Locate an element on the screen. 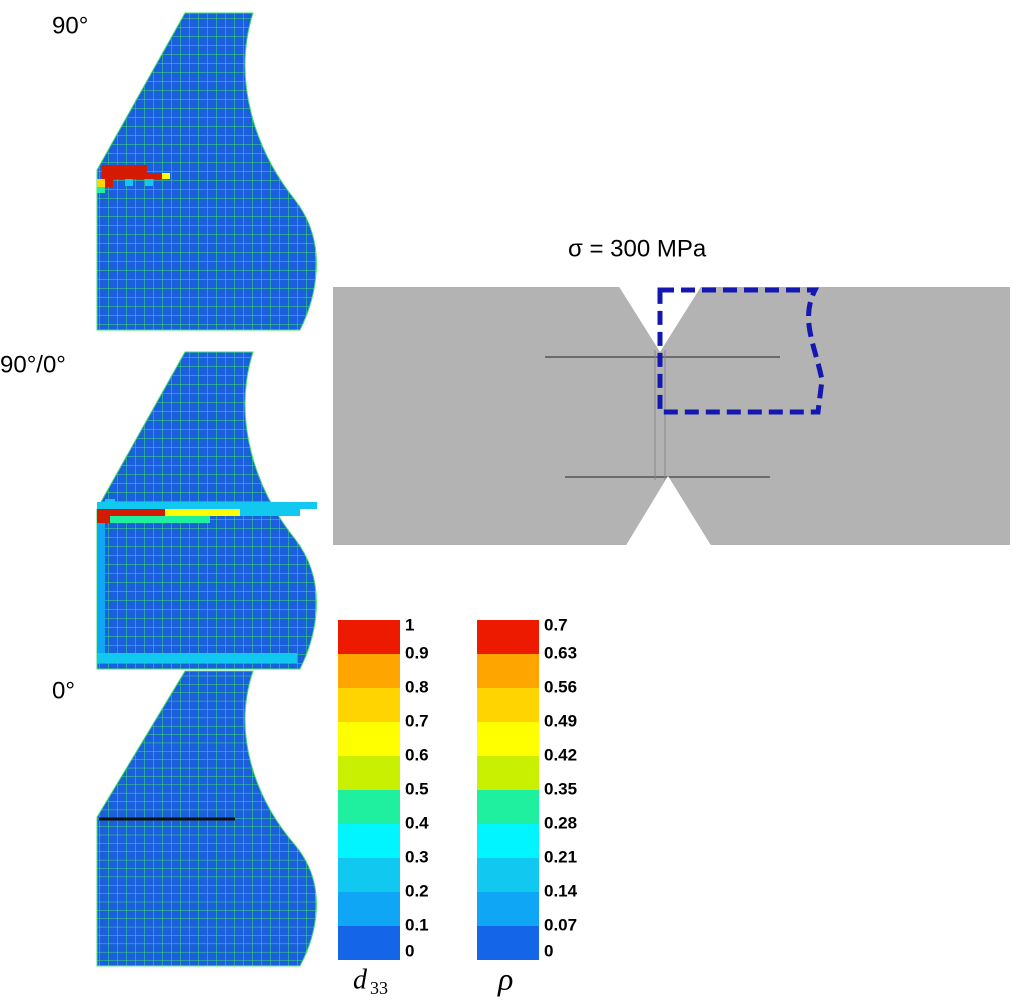 The height and width of the screenshot is (1004, 1012). colorbar-tick-label: 0.6 is located at coordinates (417, 754).